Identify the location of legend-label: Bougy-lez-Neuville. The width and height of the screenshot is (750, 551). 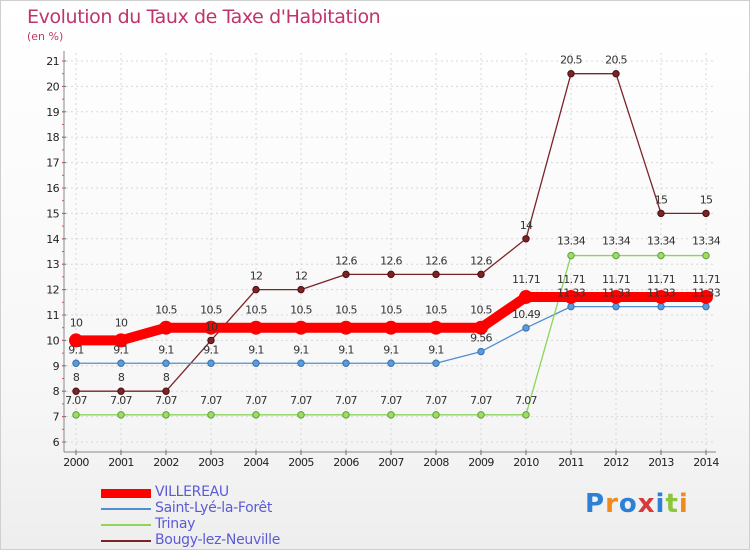
(218, 540).